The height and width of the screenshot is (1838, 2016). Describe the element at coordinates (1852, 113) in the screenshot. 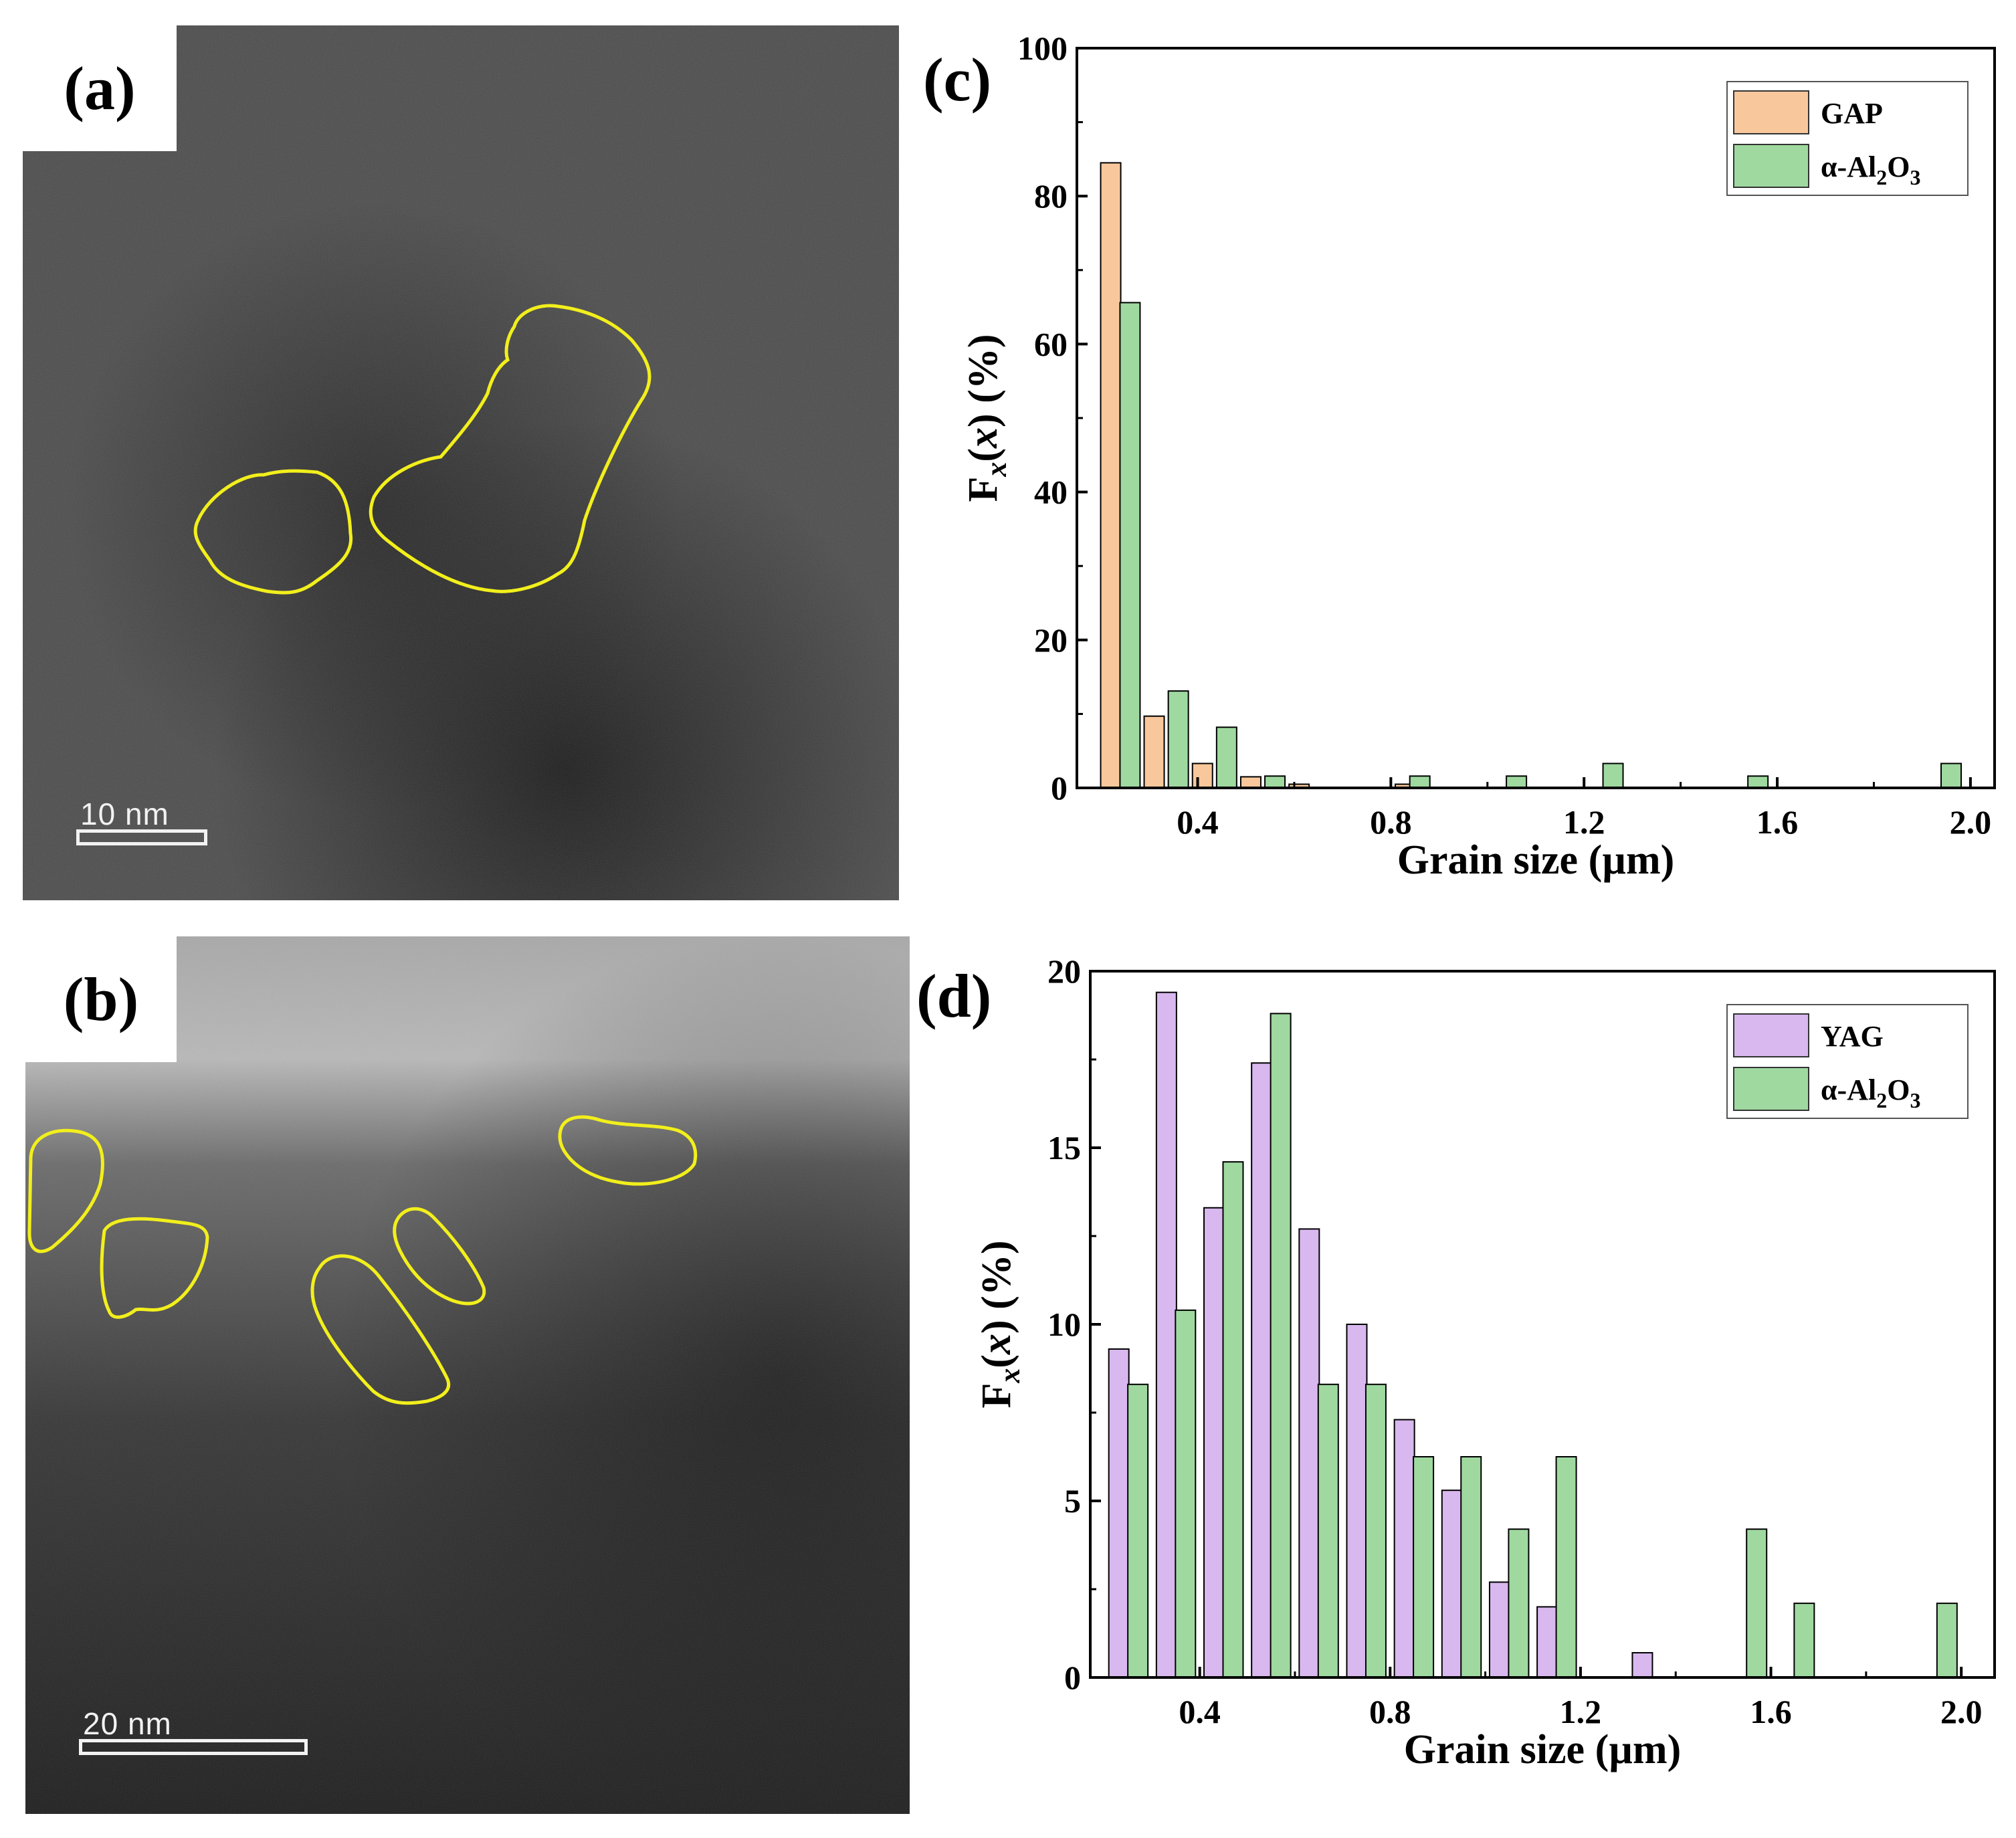

I see `legend-label: GAP` at that location.